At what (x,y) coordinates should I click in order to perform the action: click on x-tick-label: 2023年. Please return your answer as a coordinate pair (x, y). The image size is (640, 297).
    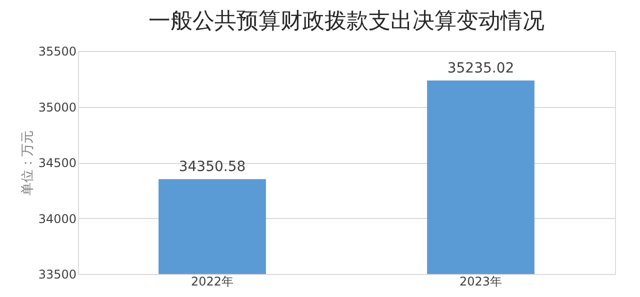
    Looking at the image, I should click on (480, 281).